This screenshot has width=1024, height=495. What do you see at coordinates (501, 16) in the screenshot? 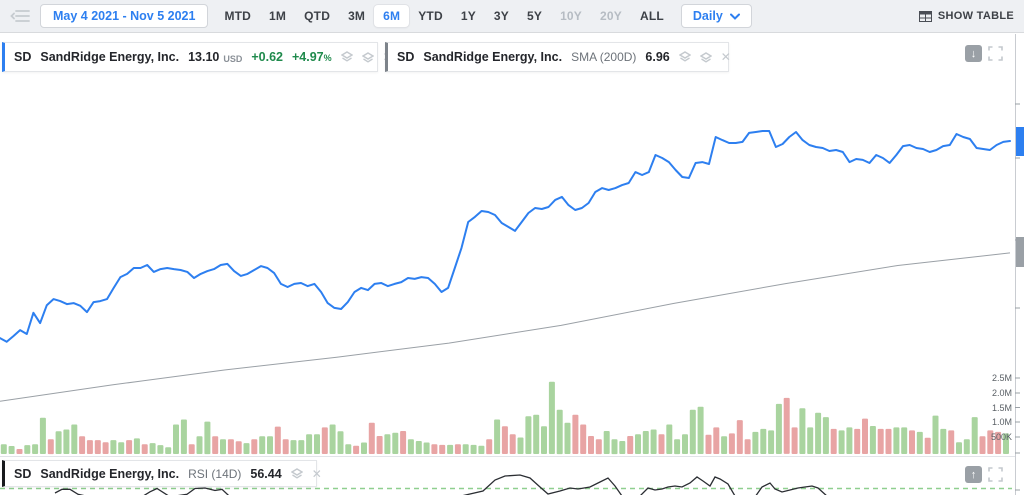
I see `range-button-3y: 3Y` at bounding box center [501, 16].